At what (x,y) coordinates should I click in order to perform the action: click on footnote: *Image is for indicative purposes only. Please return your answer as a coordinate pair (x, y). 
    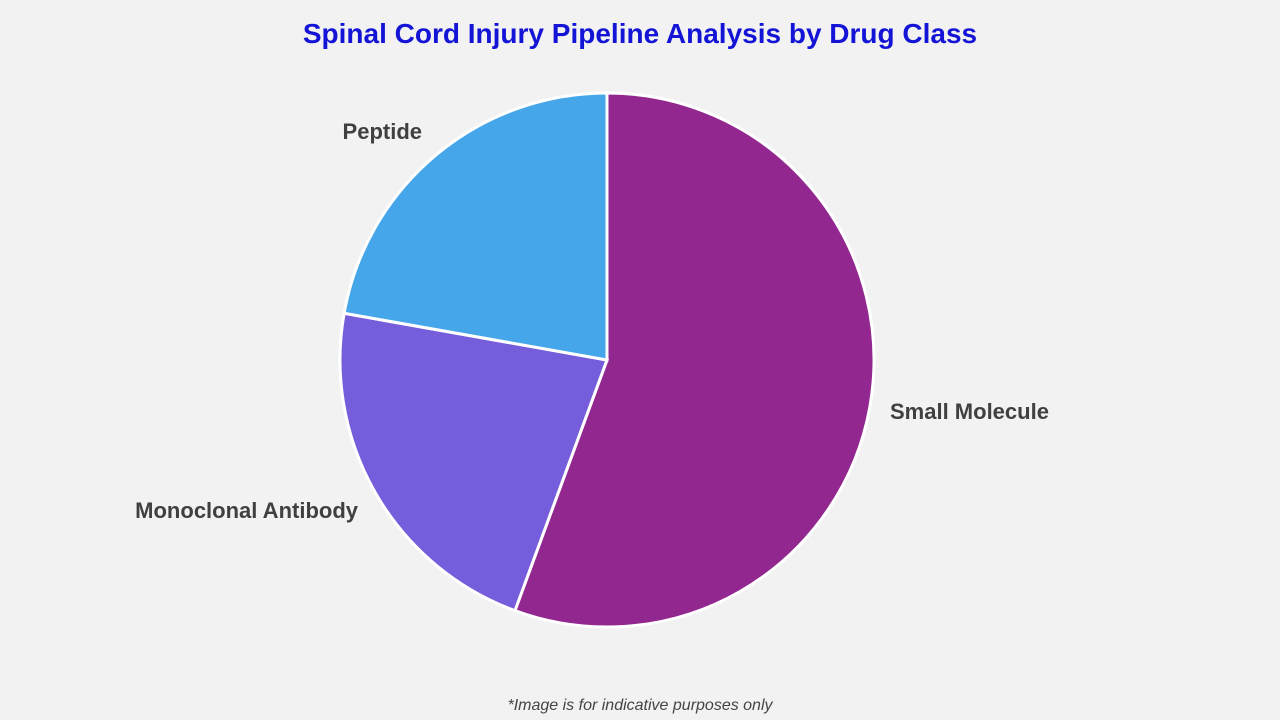
    Looking at the image, I should click on (640, 705).